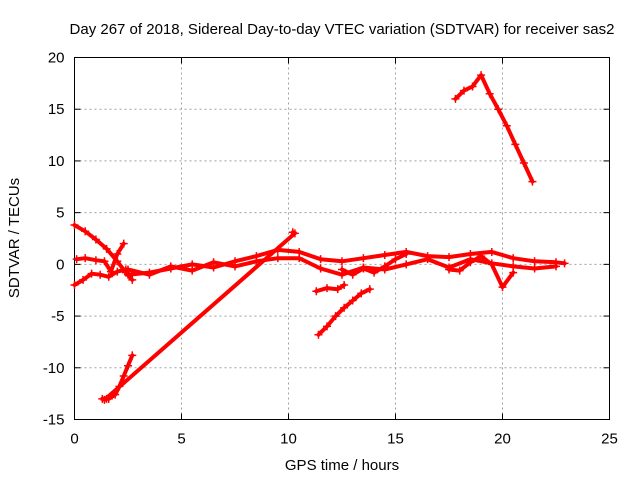  What do you see at coordinates (374, 264) in the screenshot?
I see `series-mid-dip` at bounding box center [374, 264].